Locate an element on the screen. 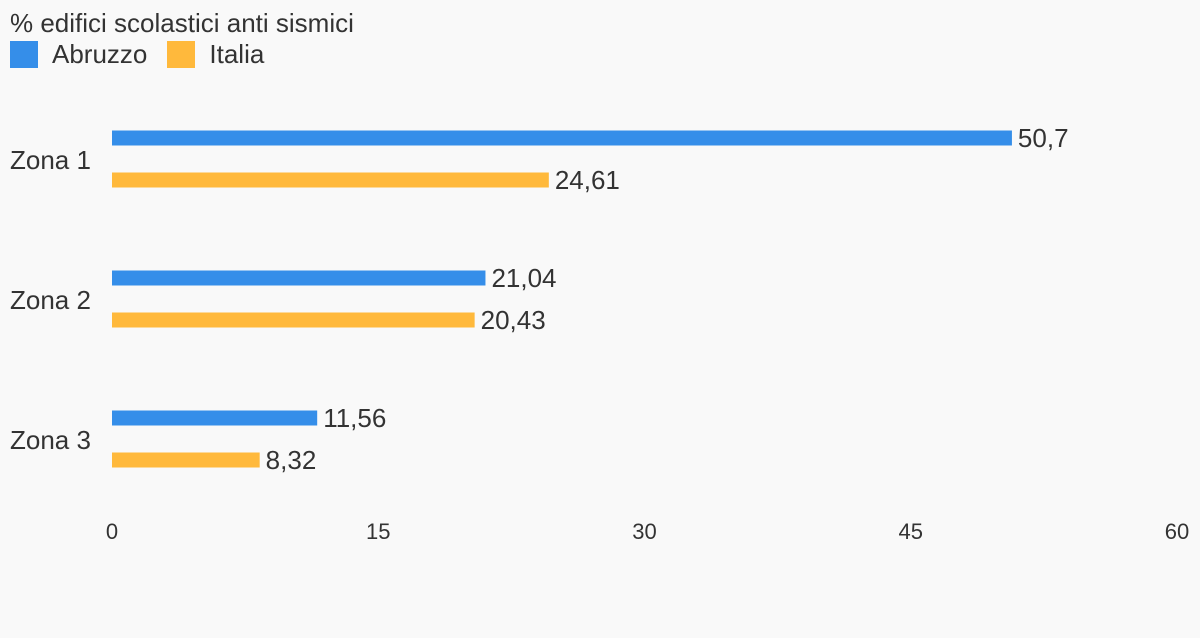 The width and height of the screenshot is (1200, 638). legend-item-italia: Italia is located at coordinates (215, 54).